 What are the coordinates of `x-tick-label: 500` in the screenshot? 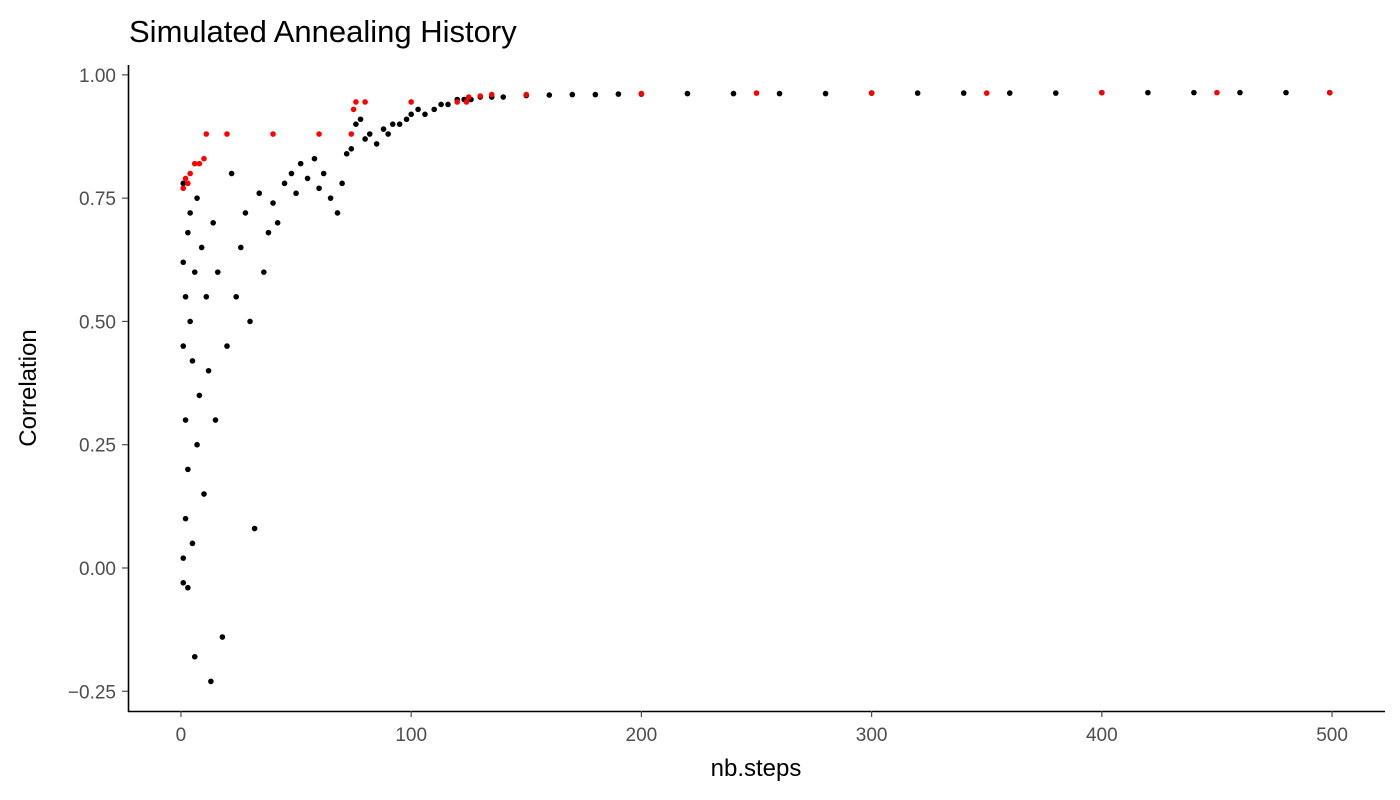 It's located at (1332, 735).